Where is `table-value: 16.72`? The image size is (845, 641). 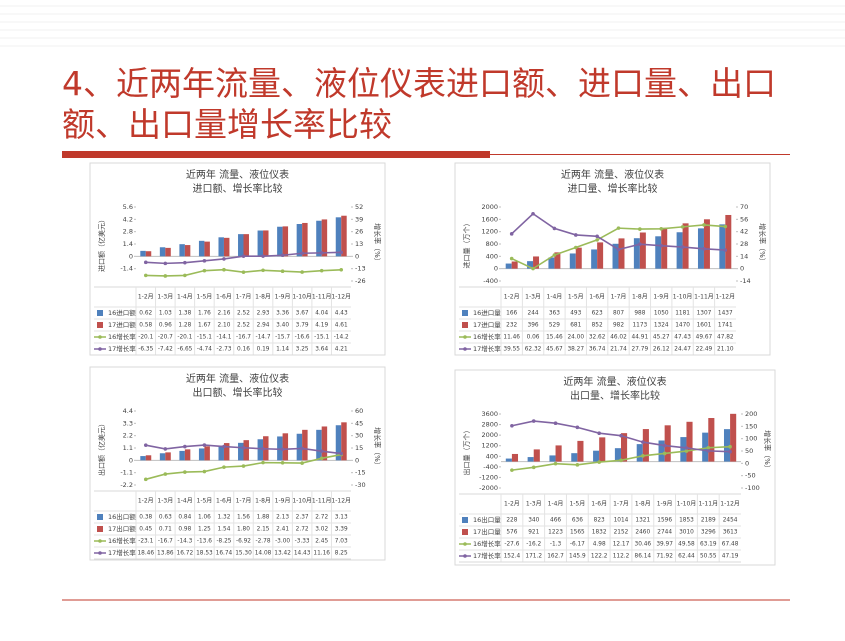 table-value: 16.72 is located at coordinates (185, 554).